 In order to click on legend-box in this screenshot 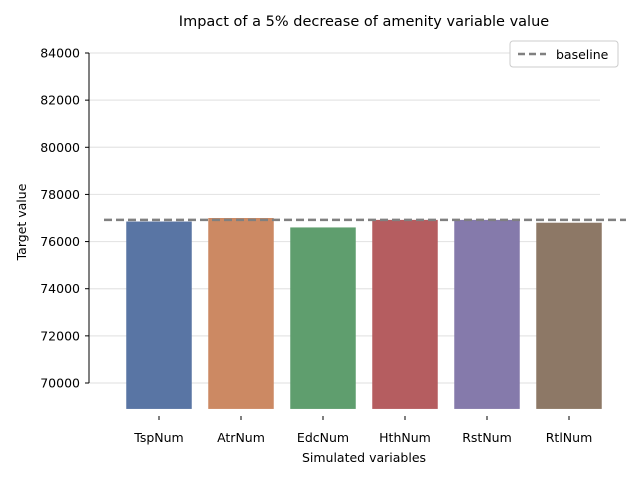, I will do `click(564, 54)`.